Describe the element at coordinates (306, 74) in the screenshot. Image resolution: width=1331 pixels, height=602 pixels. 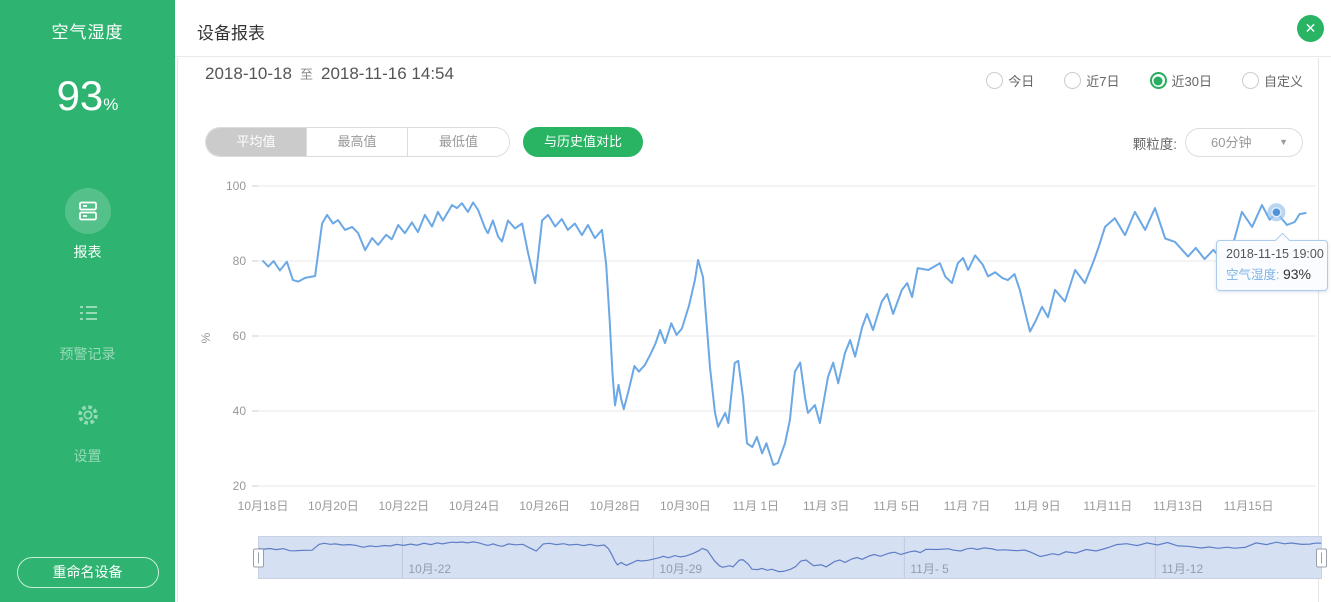
I see `date-separator: 至` at that location.